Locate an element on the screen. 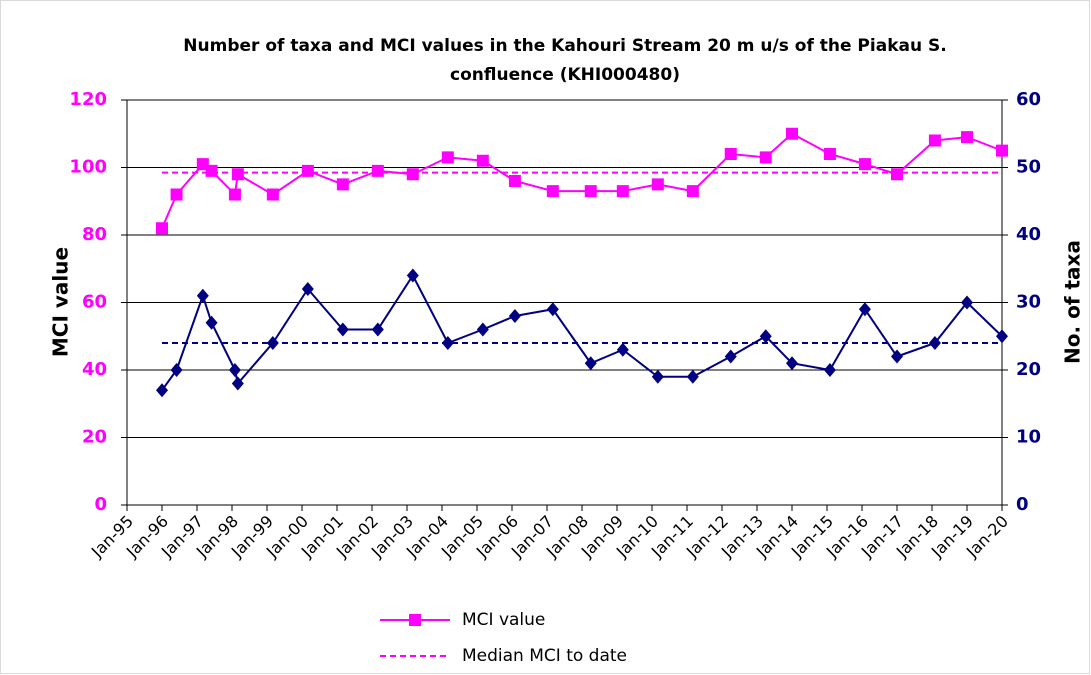  y-tick-label: 120 is located at coordinates (88, 99).